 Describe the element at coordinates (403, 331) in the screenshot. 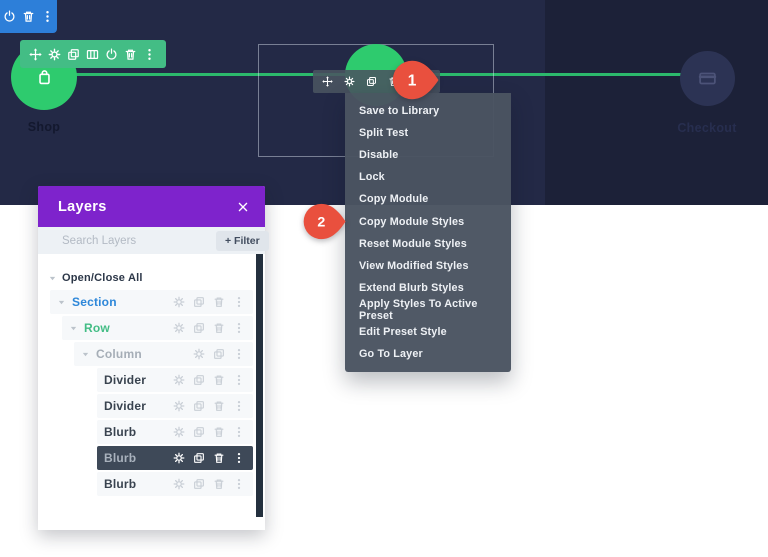

I see `menu-item-edit-preset-style: Edit Preset Style` at that location.